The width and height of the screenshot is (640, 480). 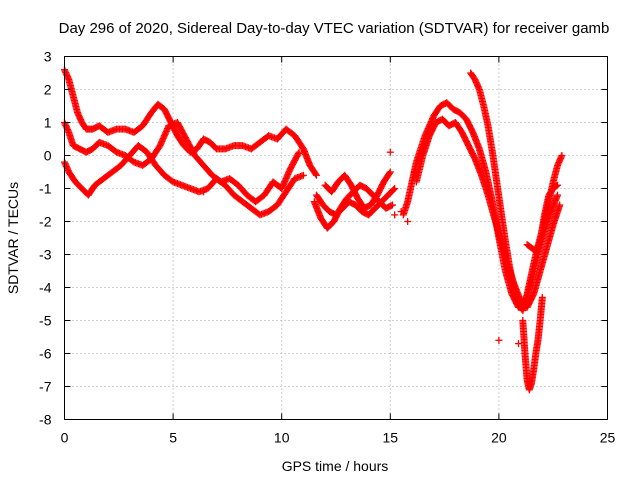 What do you see at coordinates (45, 255) in the screenshot?
I see `y-tick-label: -3` at bounding box center [45, 255].